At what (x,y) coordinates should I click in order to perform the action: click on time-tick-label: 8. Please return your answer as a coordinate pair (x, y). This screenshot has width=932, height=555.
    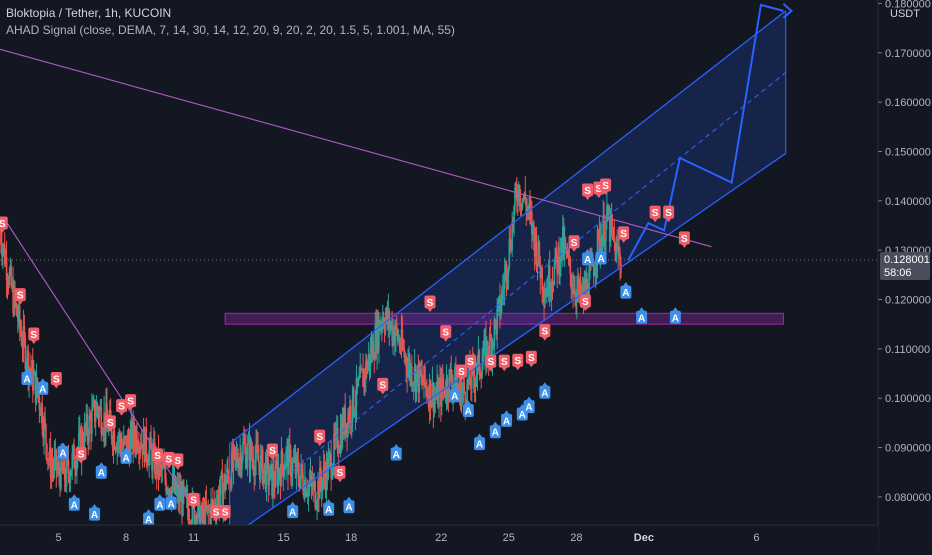
    Looking at the image, I should click on (126, 538).